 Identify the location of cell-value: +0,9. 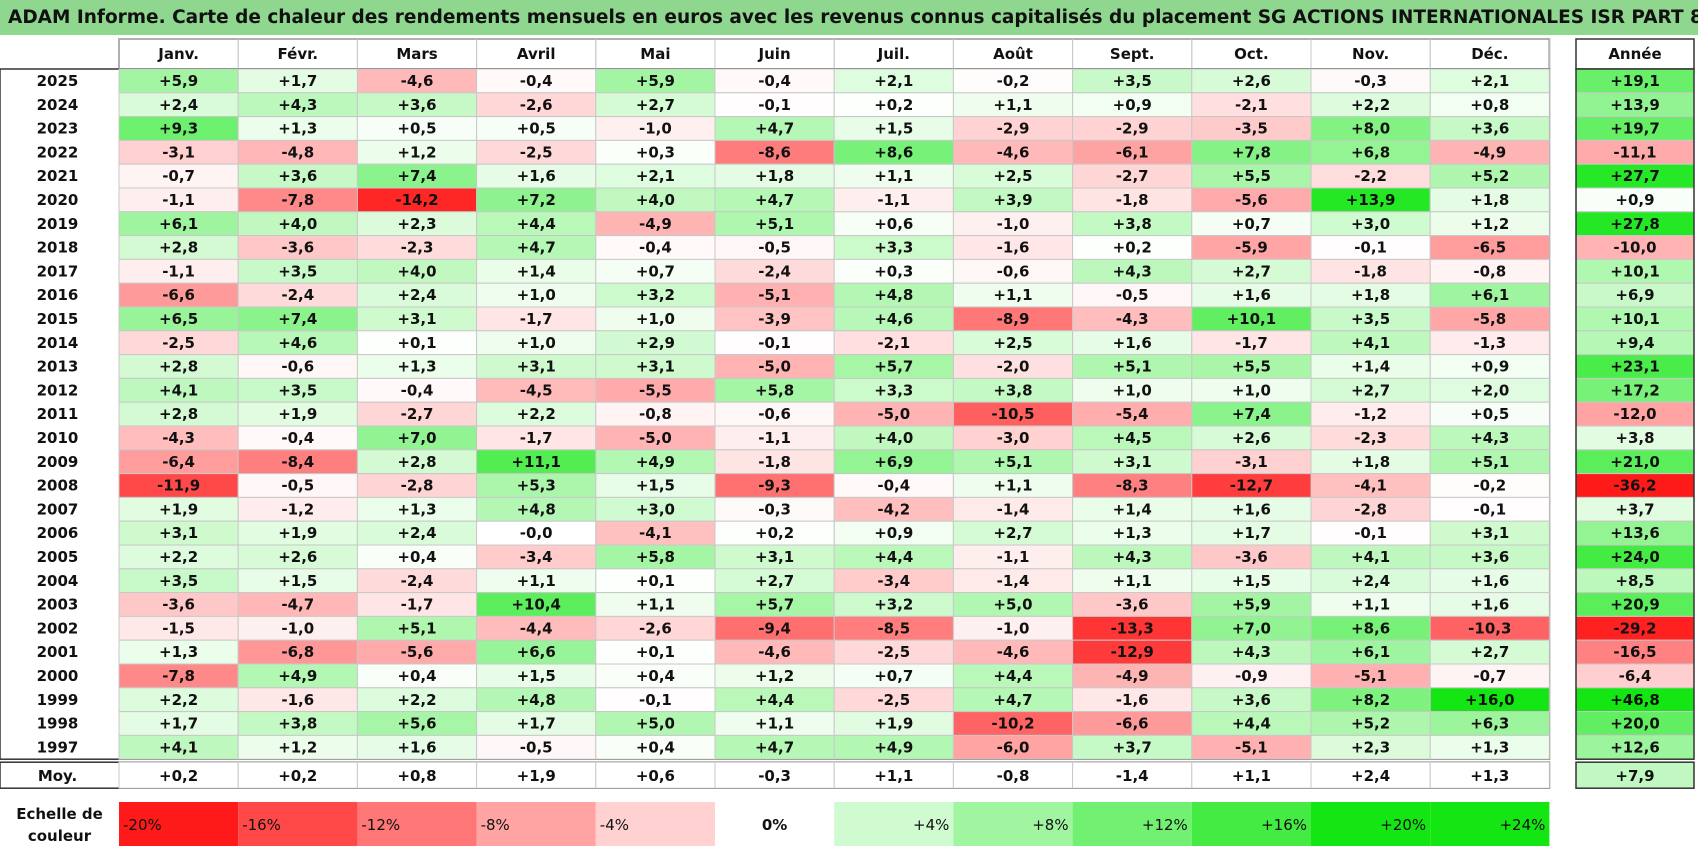
(893, 533).